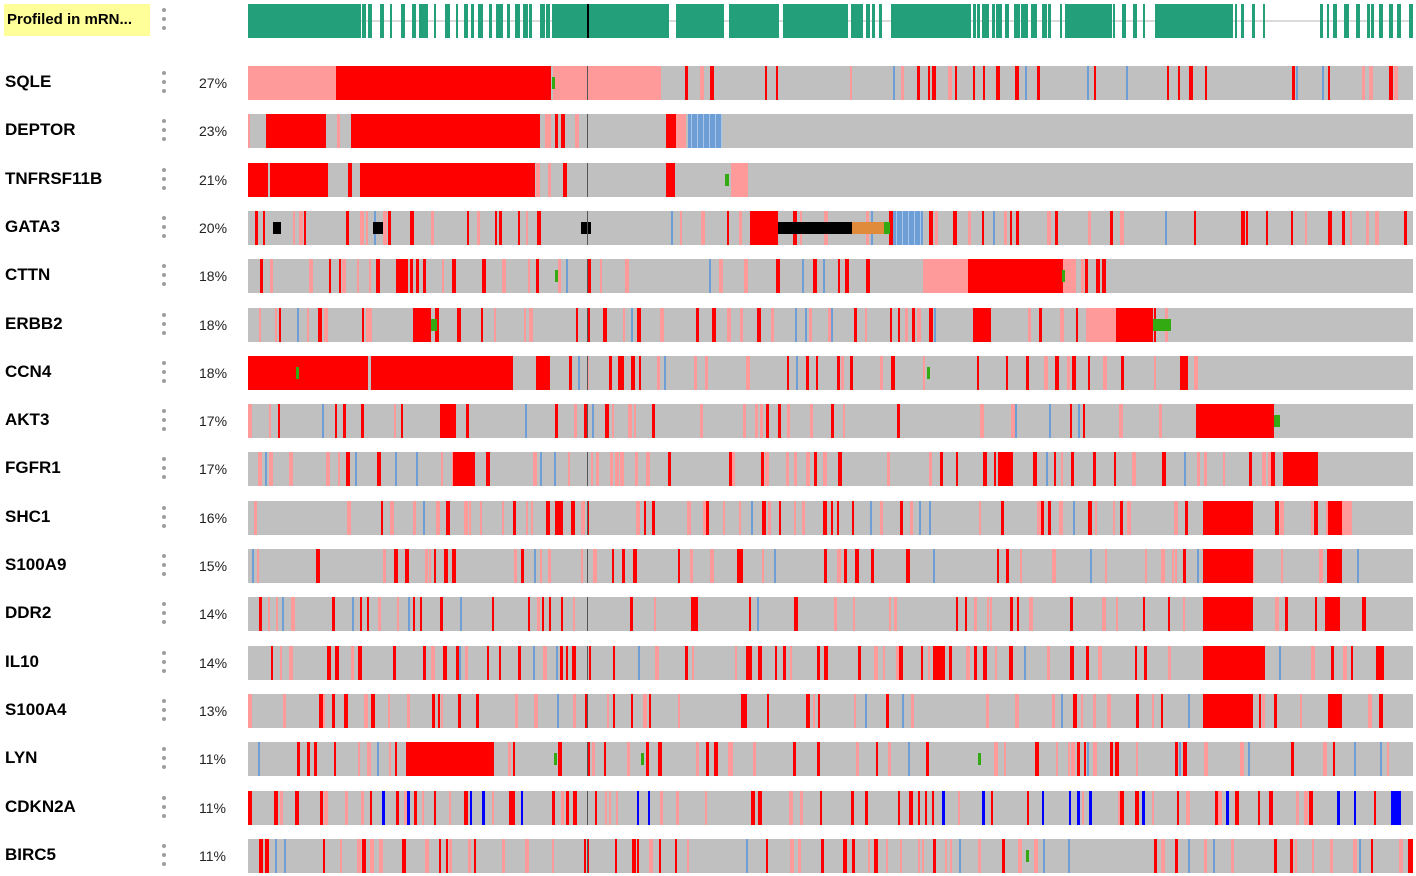 The height and width of the screenshot is (876, 1416). I want to click on gene-label: FGFR1, so click(33, 467).